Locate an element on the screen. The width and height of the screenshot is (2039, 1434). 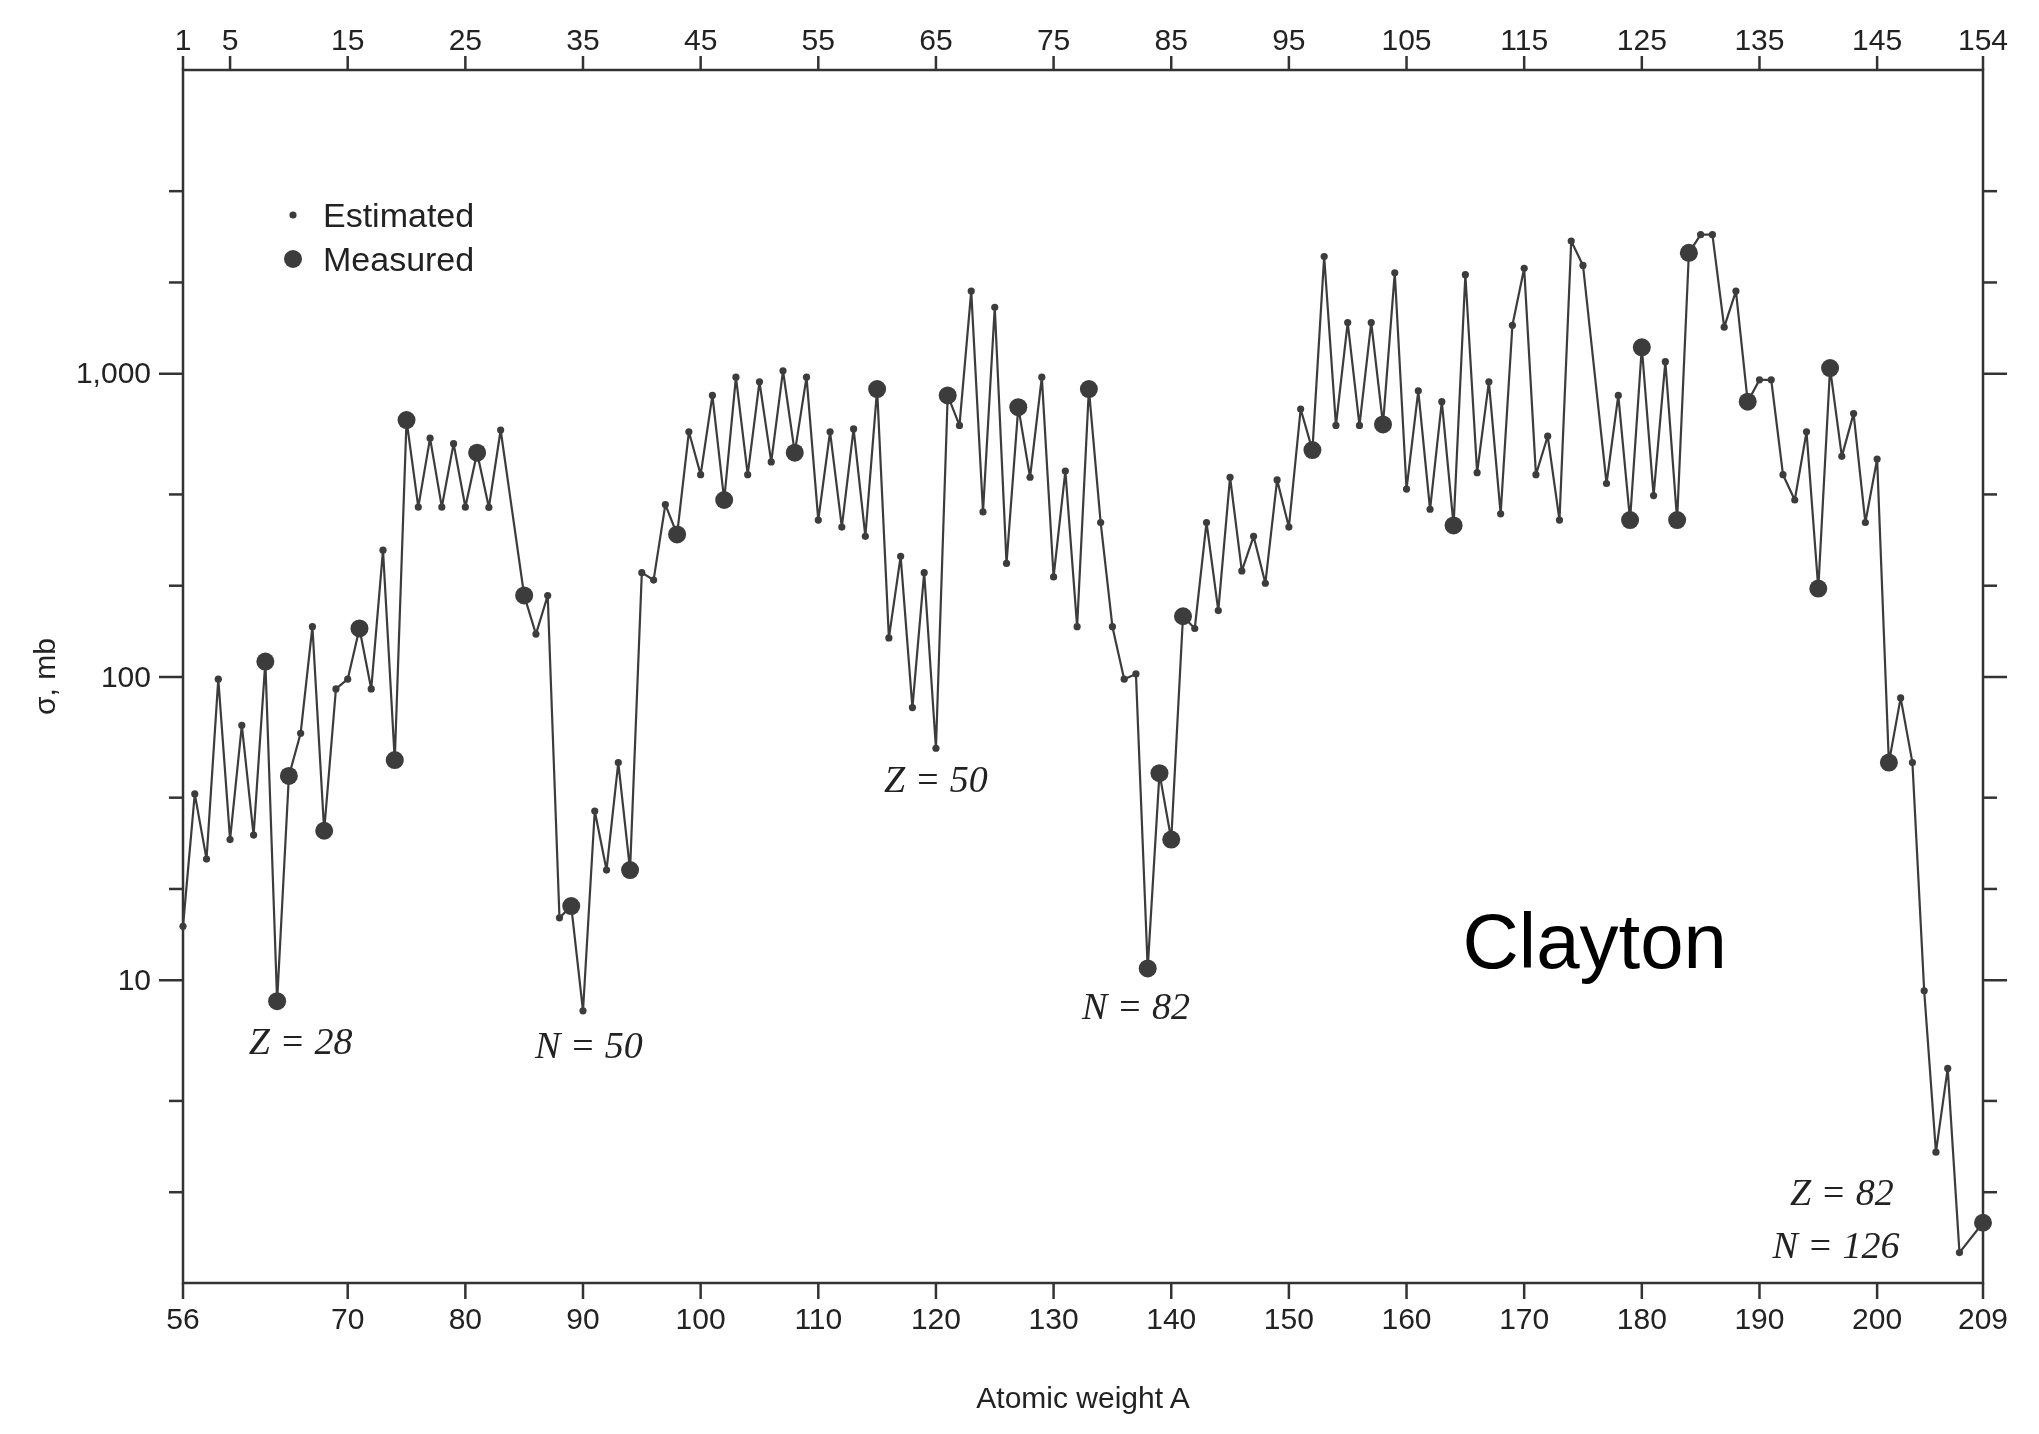
x-tick-label: 110 is located at coordinates (818, 1318).